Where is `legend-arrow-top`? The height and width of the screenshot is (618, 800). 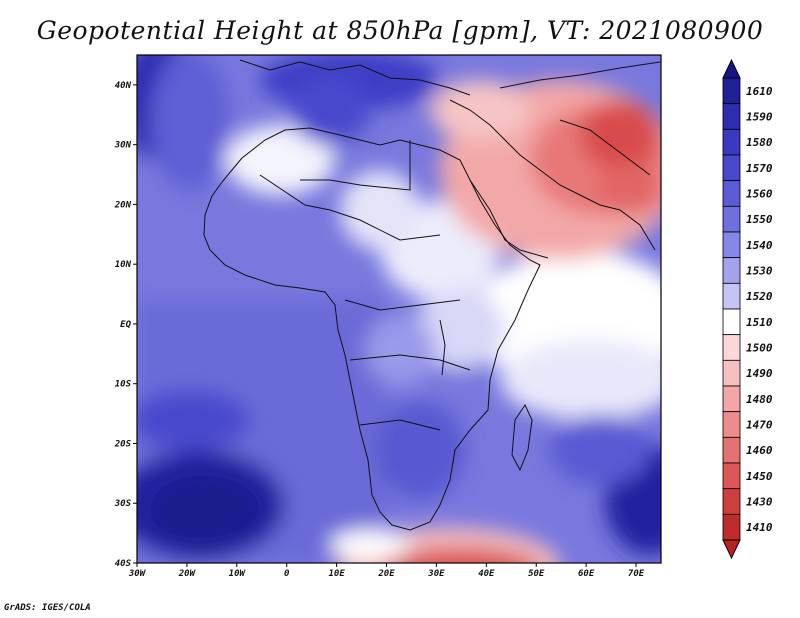 legend-arrow-top is located at coordinates (731, 68).